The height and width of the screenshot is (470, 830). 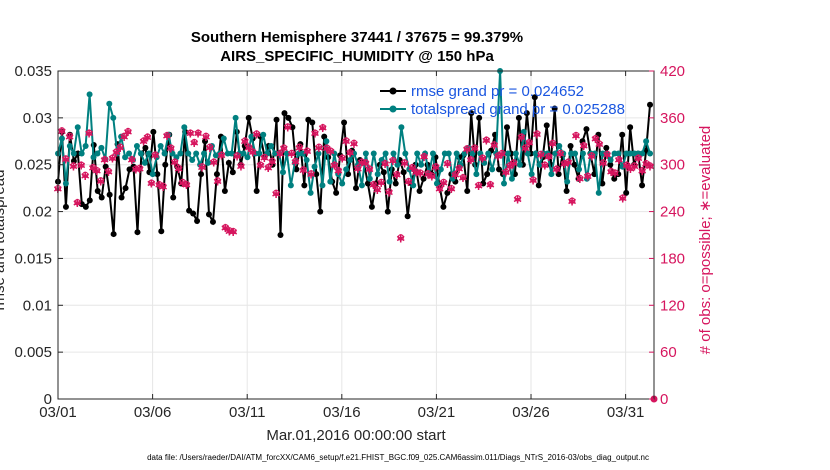 What do you see at coordinates (4, 240) in the screenshot?
I see `y-axis-label: rmse and totalspread` at bounding box center [4, 240].